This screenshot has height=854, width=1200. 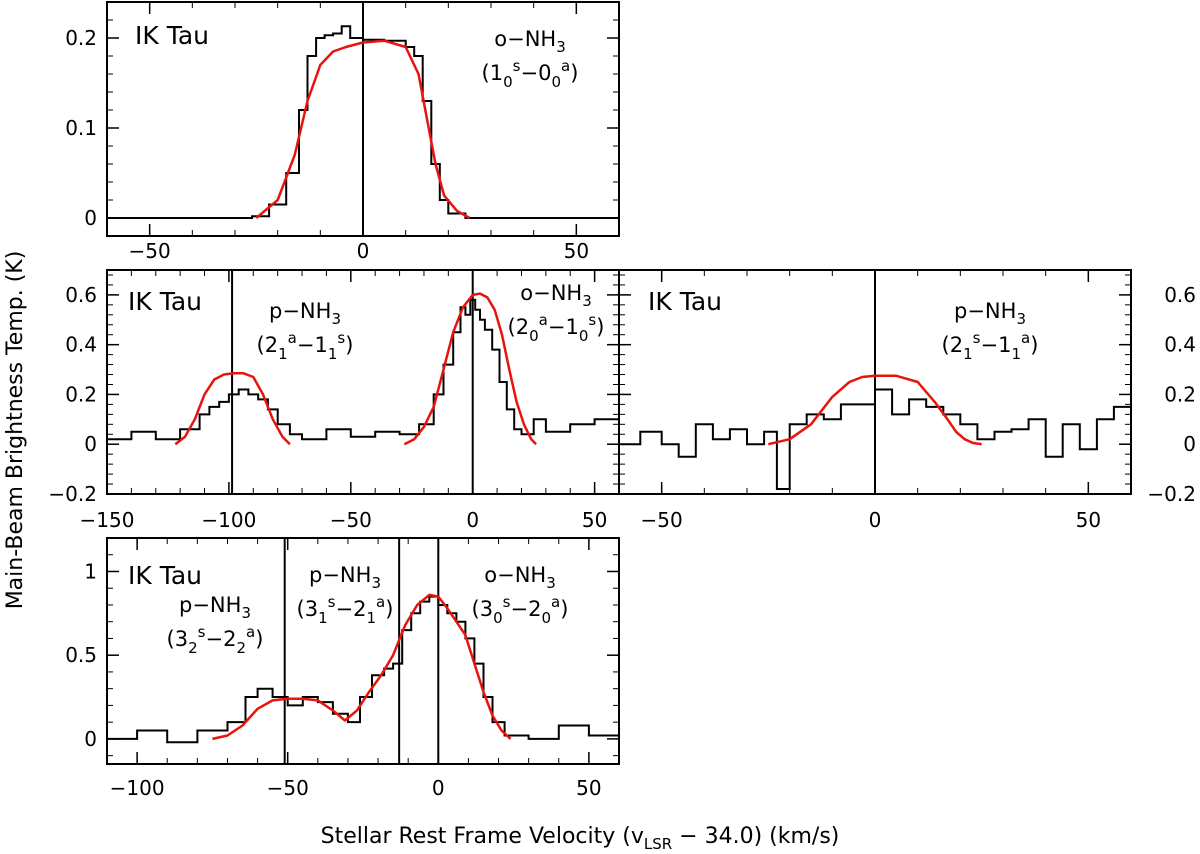 What do you see at coordinates (755, 836) in the screenshot?
I see `x-axis-label-tail: − 34.0) (km/s)` at bounding box center [755, 836].